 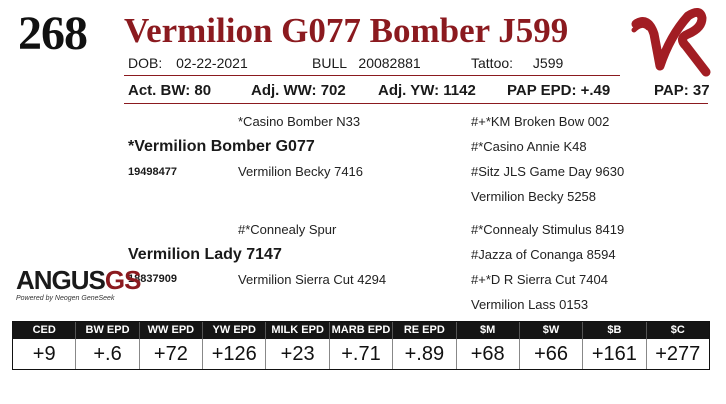 What do you see at coordinates (172, 354) in the screenshot?
I see `epd-value: +72` at bounding box center [172, 354].